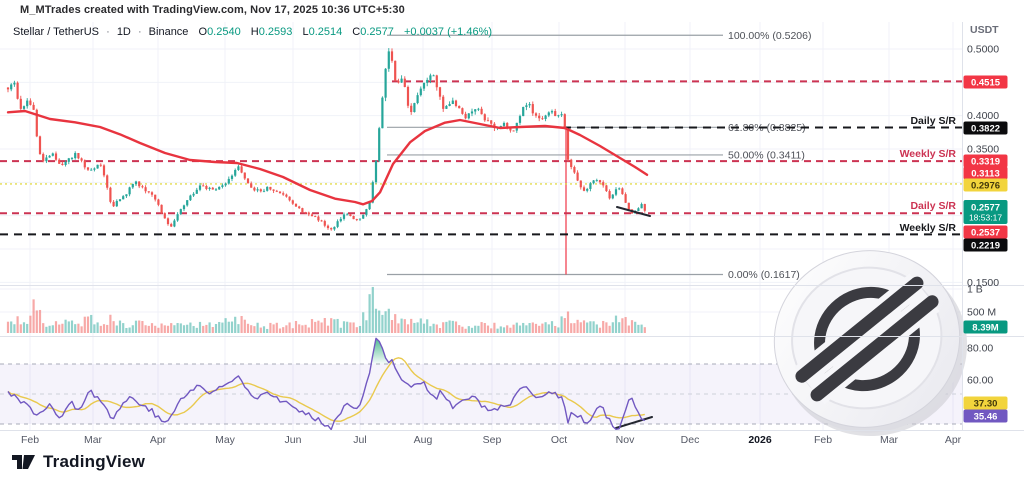 The width and height of the screenshot is (1024, 490). What do you see at coordinates (377, 32) in the screenshot?
I see `close-value: 0.2577` at bounding box center [377, 32].